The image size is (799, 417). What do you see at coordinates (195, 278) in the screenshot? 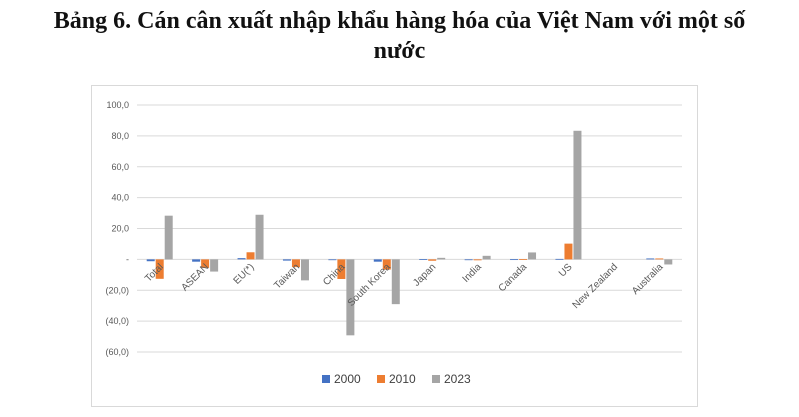
I see `x-category-label: ASEAN` at bounding box center [195, 278].